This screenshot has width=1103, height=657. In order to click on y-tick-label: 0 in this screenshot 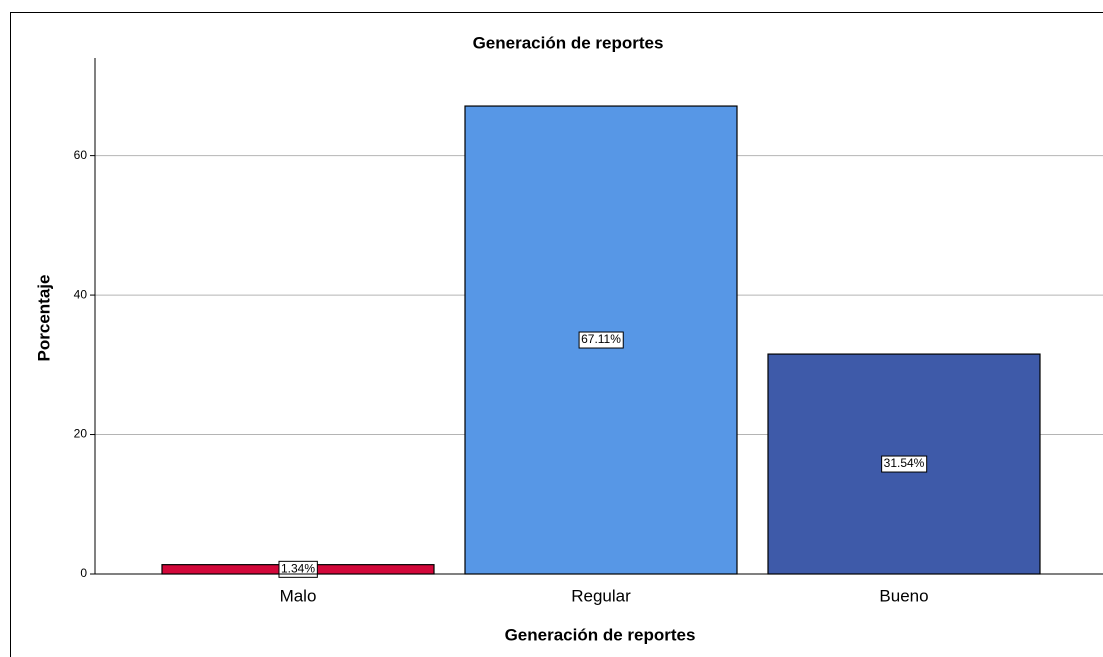, I will do `click(83, 573)`.